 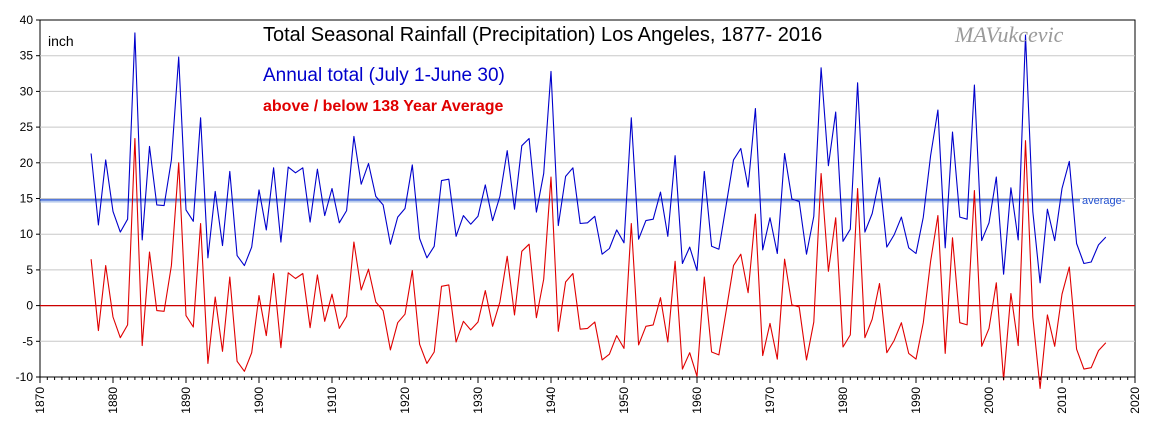 What do you see at coordinates (770, 400) in the screenshot?
I see `x-tick-label: 1970` at bounding box center [770, 400].